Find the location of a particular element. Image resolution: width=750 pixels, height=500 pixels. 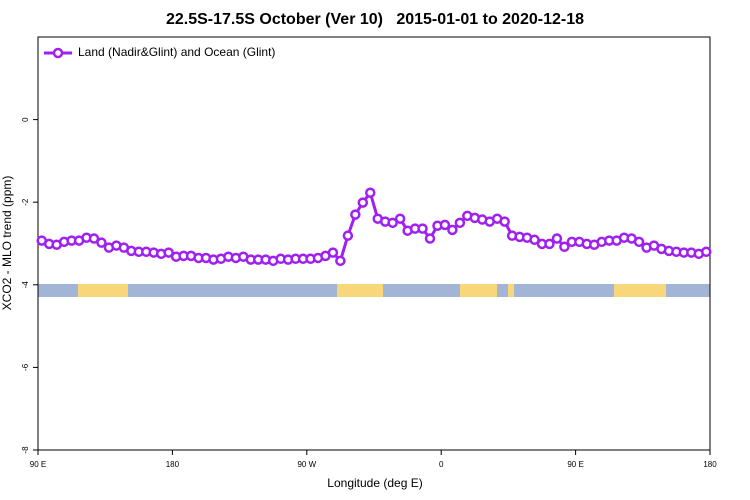

legend-label: Land (Nadir&Glint) and Ocean (Glint) is located at coordinates (176, 52).